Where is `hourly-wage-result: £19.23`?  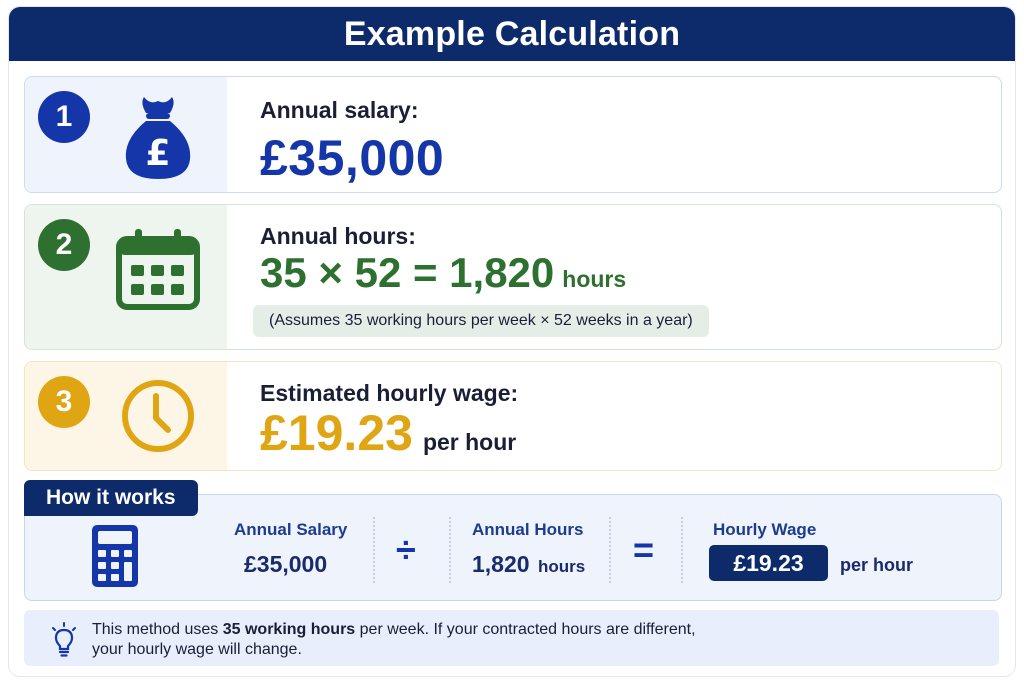
hourly-wage-result: £19.23 is located at coordinates (768, 563).